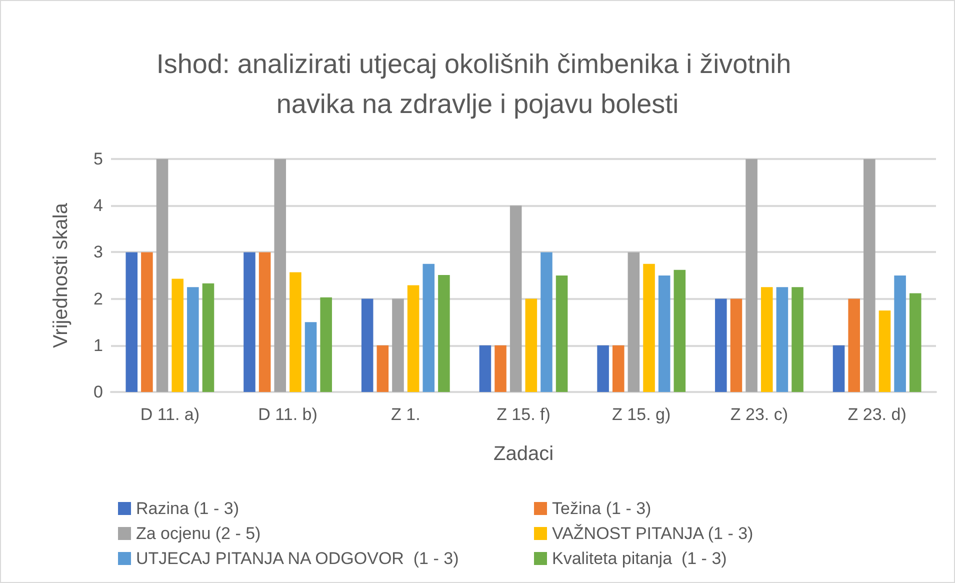 The width and height of the screenshot is (955, 583). I want to click on y-tick-label: 2, so click(98, 298).